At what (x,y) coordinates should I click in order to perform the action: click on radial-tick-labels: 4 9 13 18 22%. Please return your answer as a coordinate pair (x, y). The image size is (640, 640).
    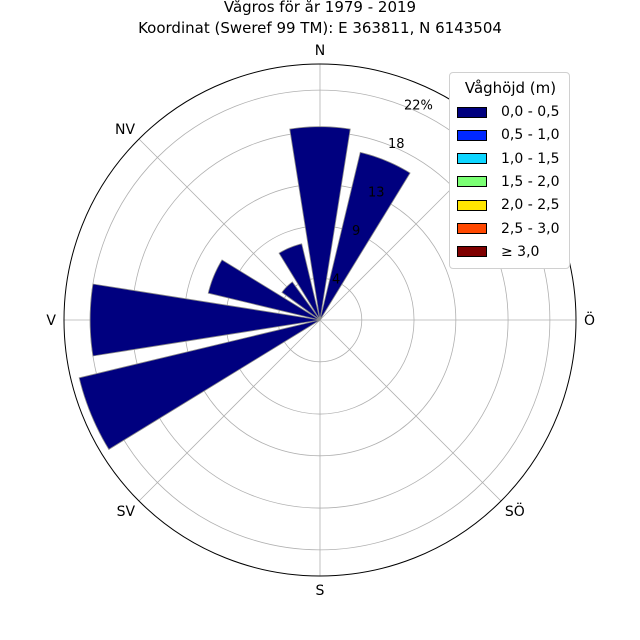
    Looking at the image, I should click on (382, 193).